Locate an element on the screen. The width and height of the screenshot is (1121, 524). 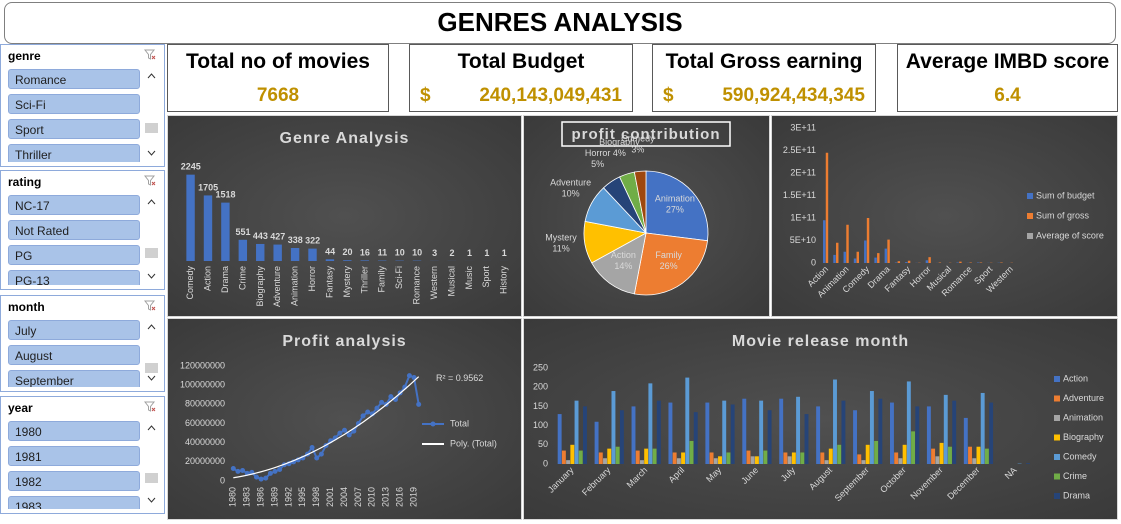
slicer-header: rating is located at coordinates (82, 182).